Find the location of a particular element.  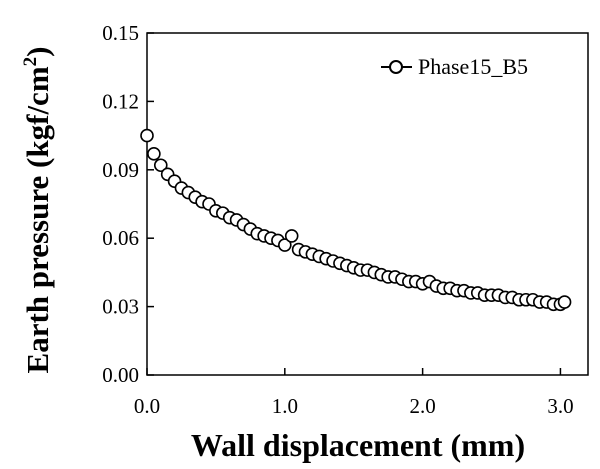

y-tick-label: 0.06 is located at coordinates (120, 238).